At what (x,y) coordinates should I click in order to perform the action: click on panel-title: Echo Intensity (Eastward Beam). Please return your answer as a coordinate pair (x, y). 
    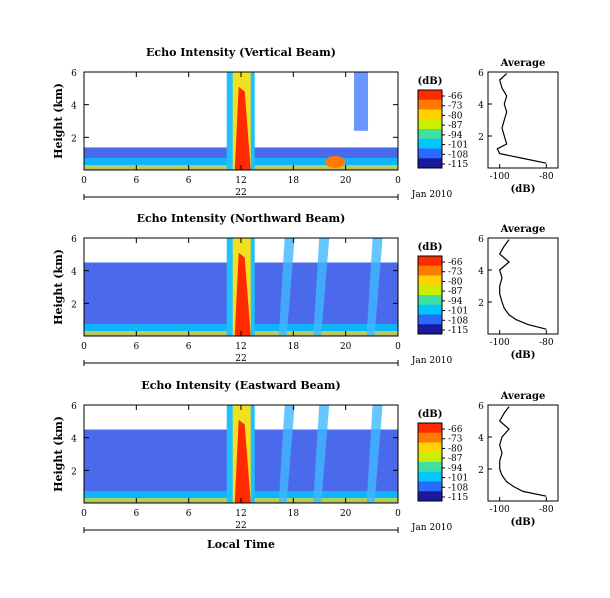
    Looking at the image, I should click on (240, 385).